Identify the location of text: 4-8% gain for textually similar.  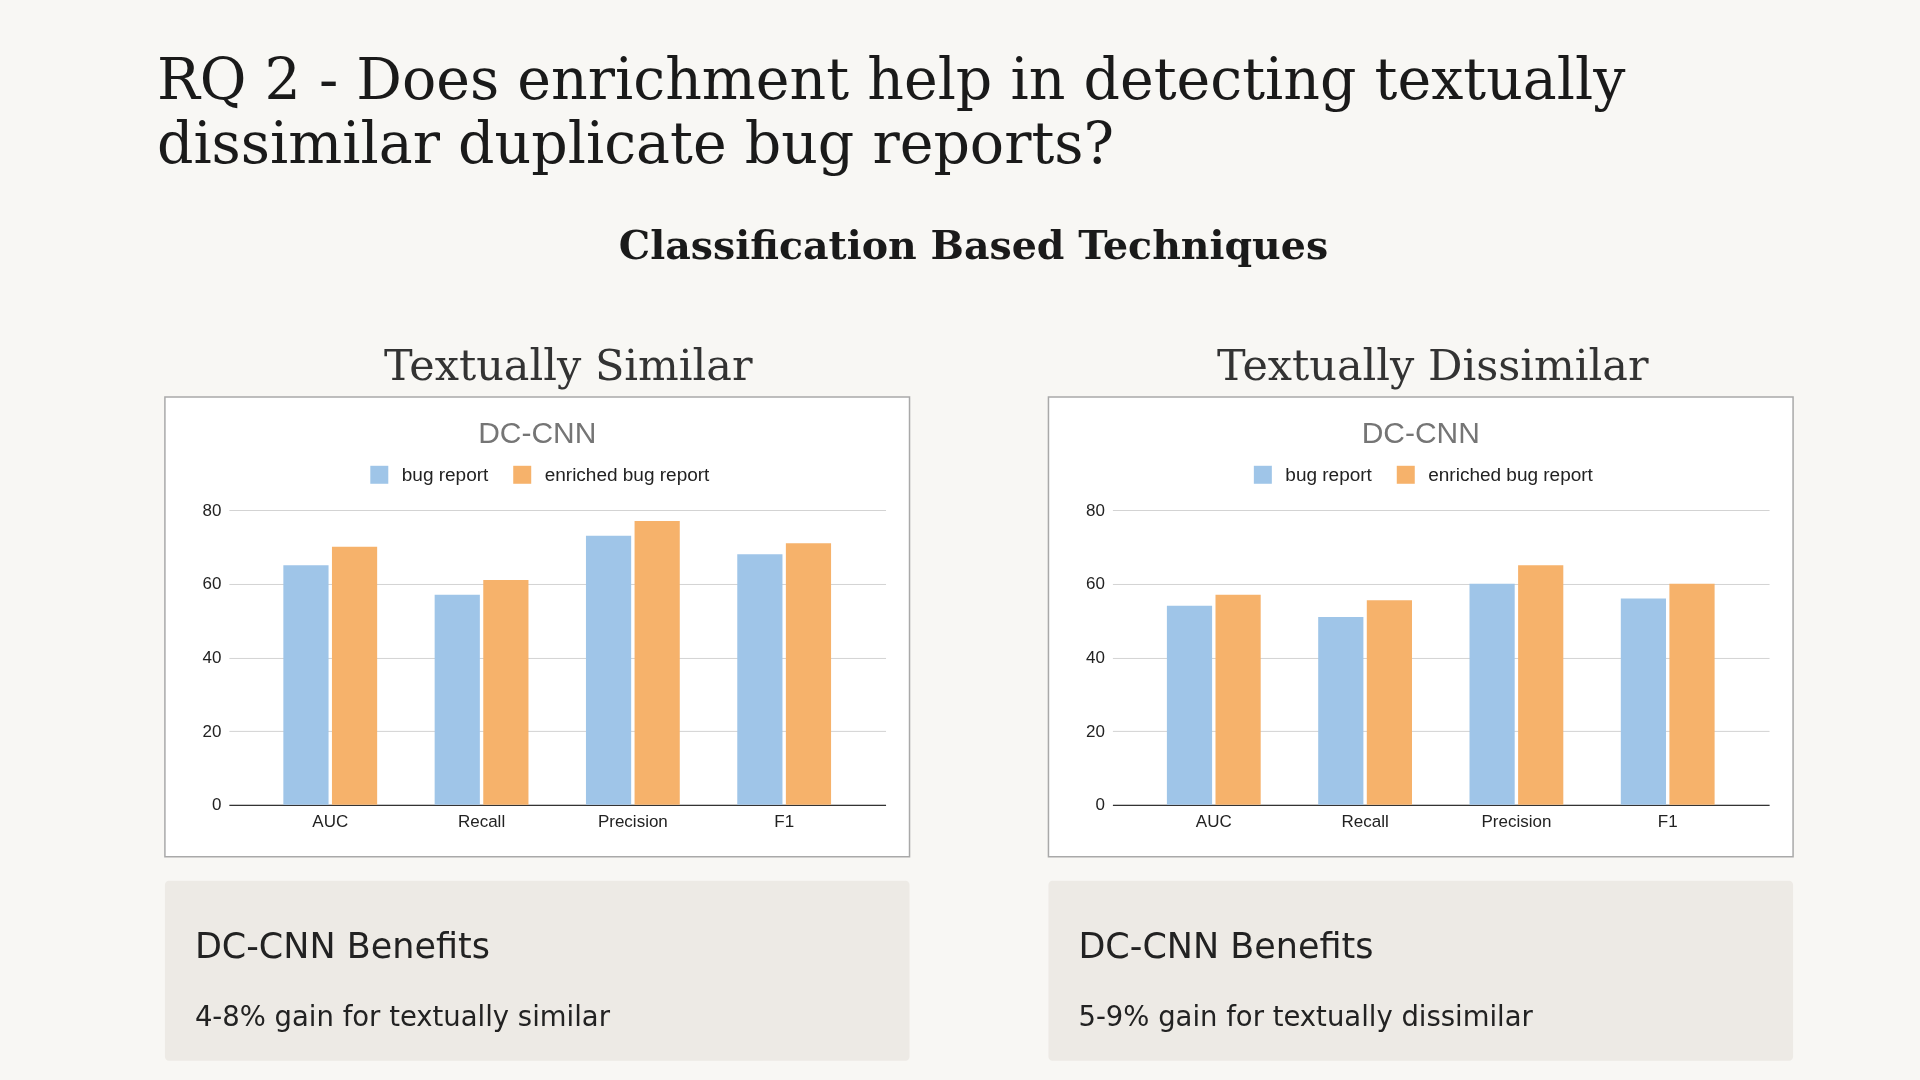
(402, 1015).